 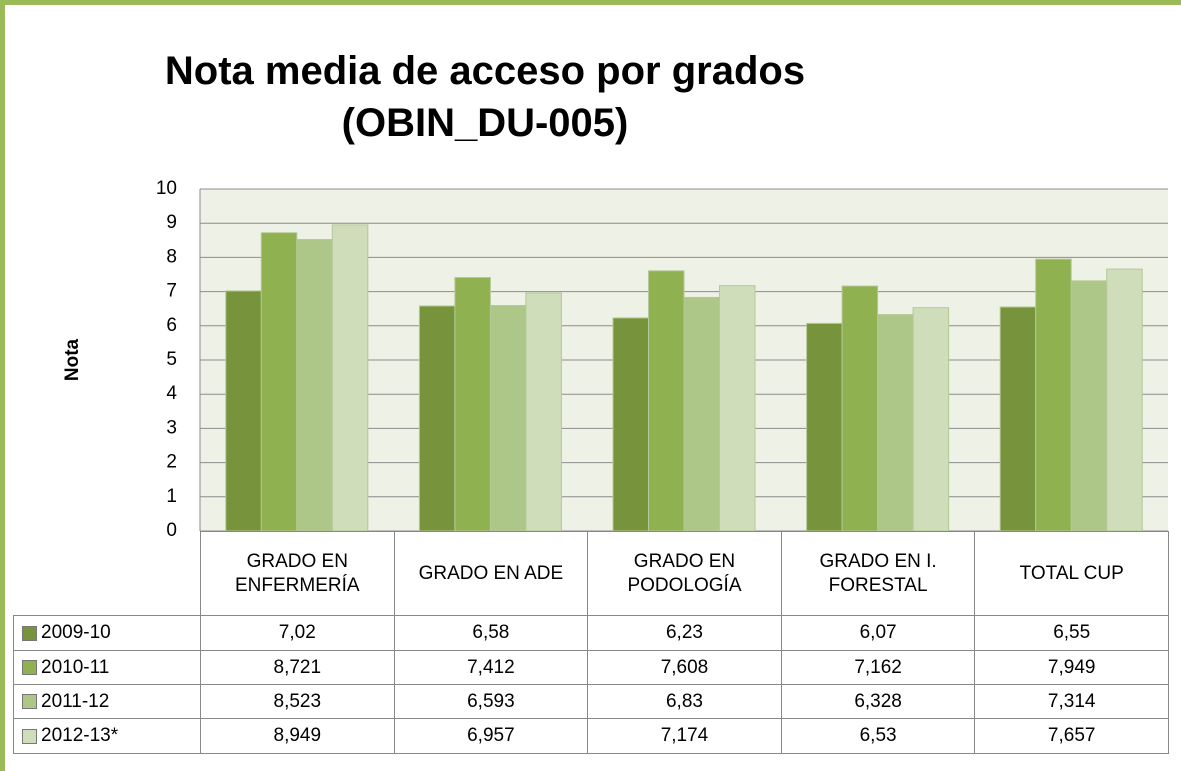 I want to click on x-tick-label: GRADO EN ENFERMERÍA, so click(x=297, y=573).